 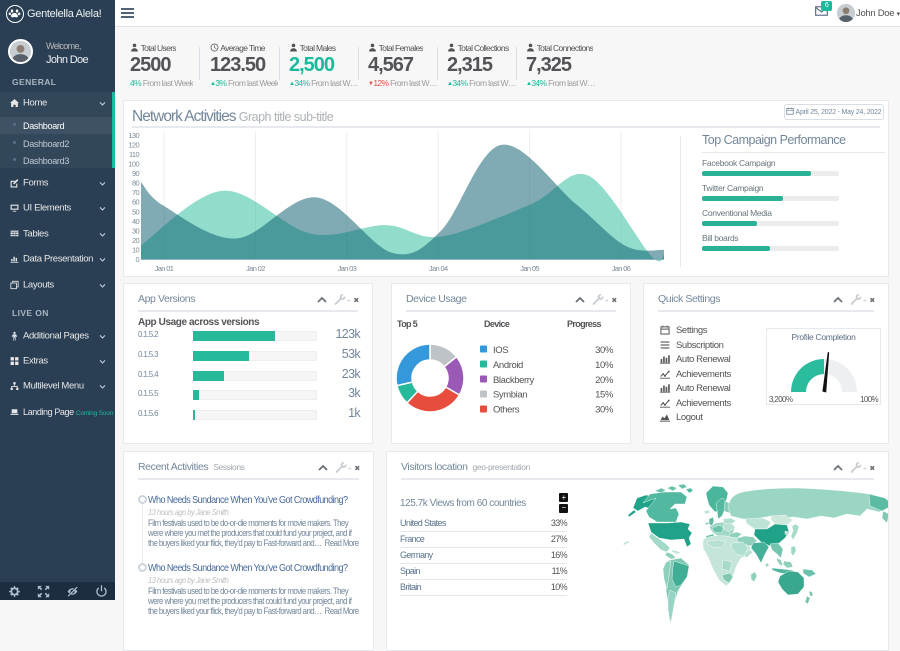 What do you see at coordinates (137, 259) in the screenshot?
I see `svg-text: 0` at bounding box center [137, 259].